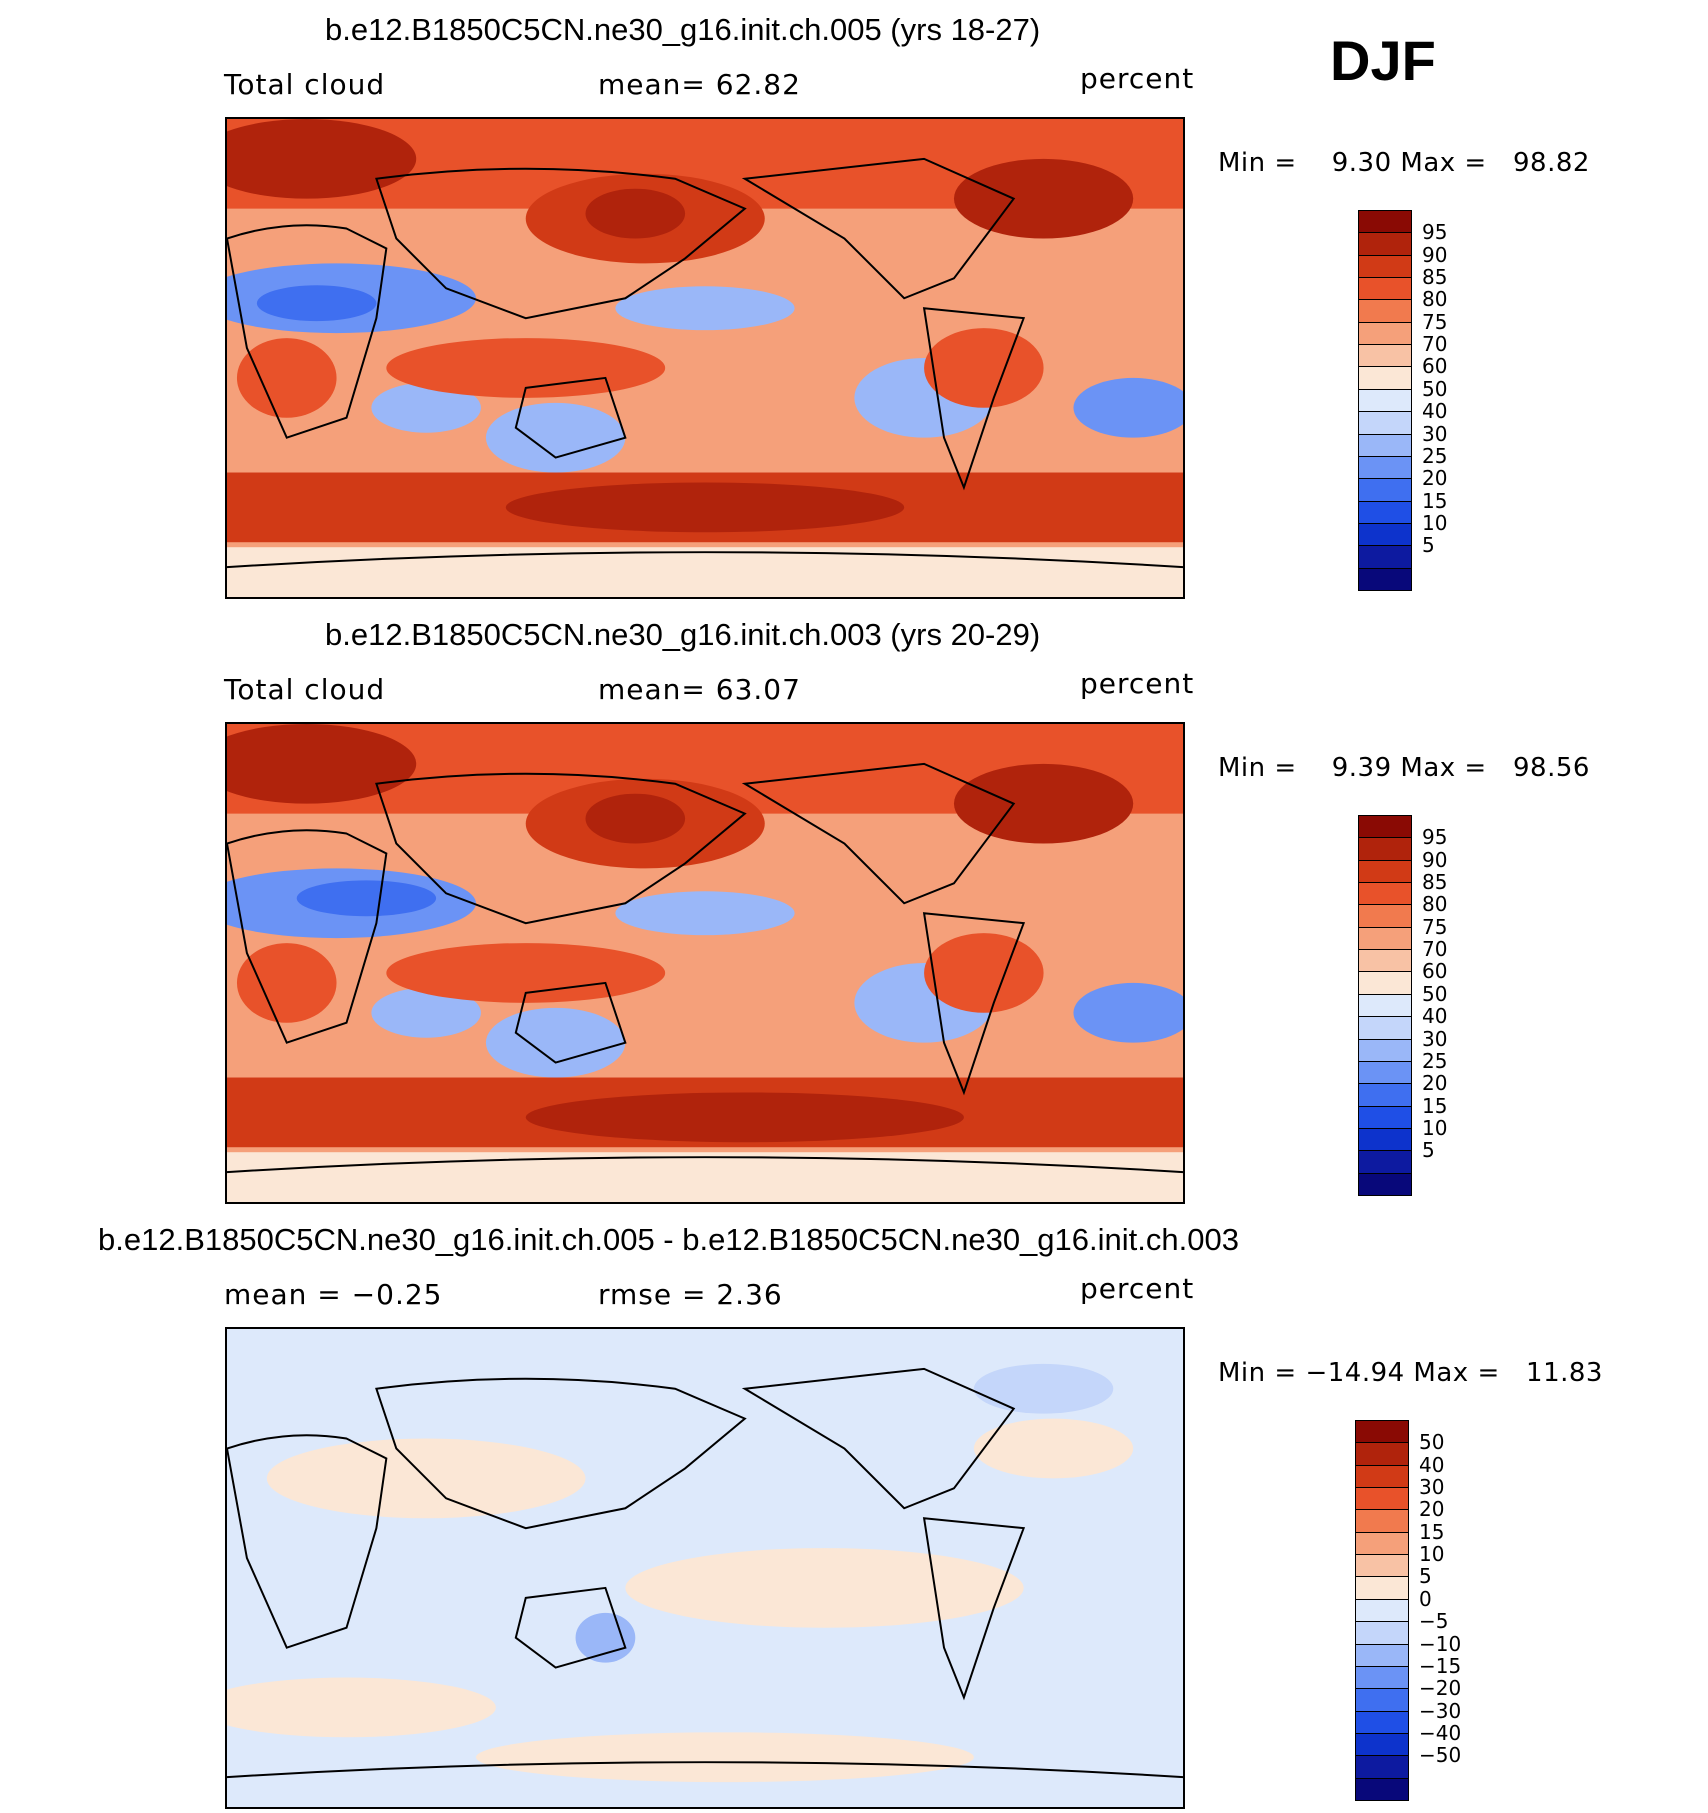 The height and width of the screenshot is (1813, 1708). Describe the element at coordinates (1404, 163) in the screenshot. I see `panel1-minmax: Min = 9.30 Max = 98.82` at that location.